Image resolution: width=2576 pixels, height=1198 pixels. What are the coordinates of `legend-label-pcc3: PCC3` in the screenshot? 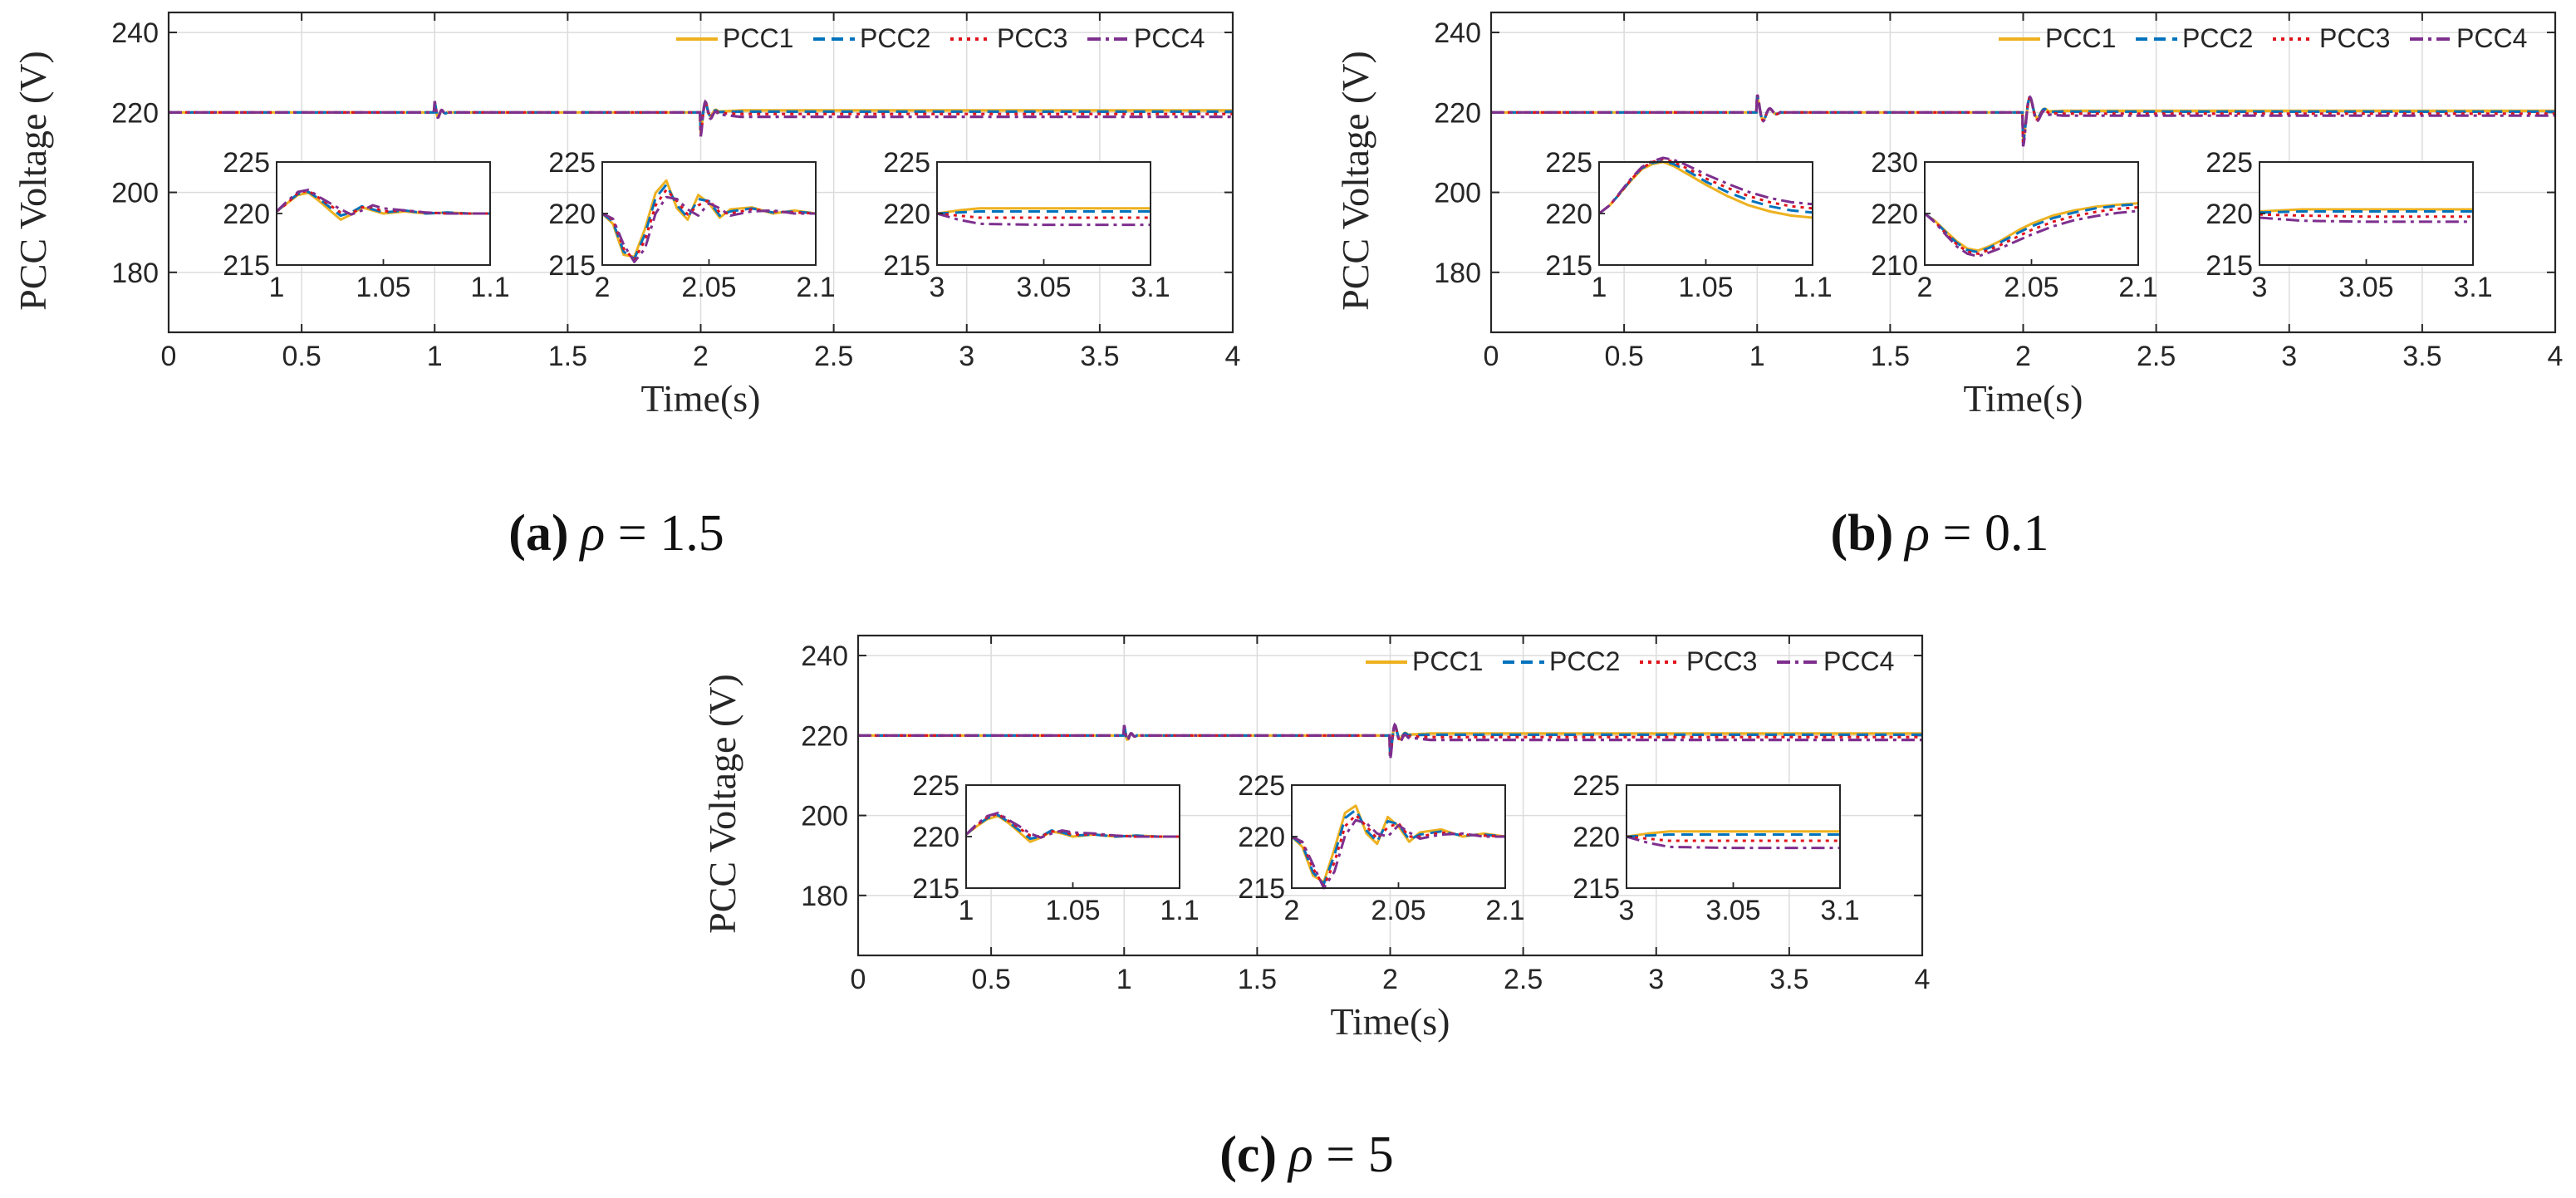 It's located at (1032, 38).